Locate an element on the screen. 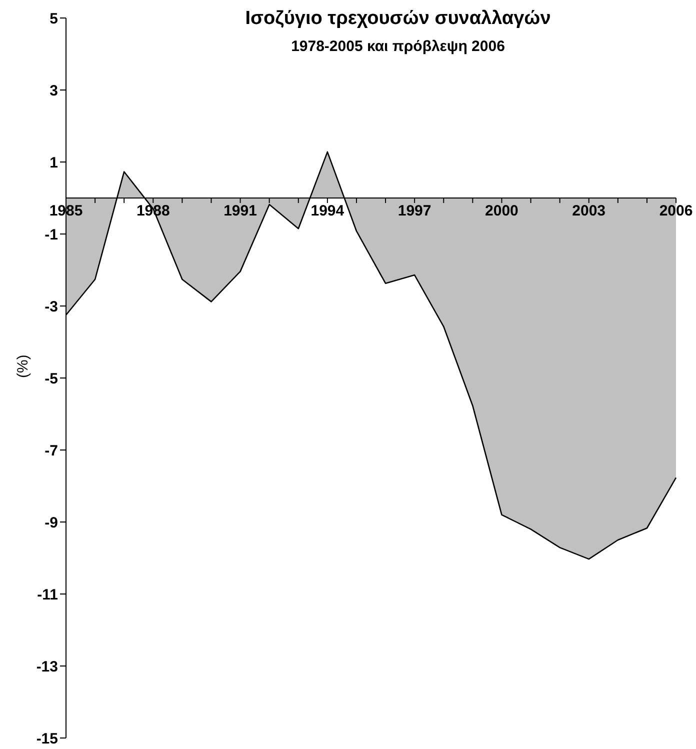 Image resolution: width=696 pixels, height=749 pixels. y-tick-label: -9 is located at coordinates (51, 523).